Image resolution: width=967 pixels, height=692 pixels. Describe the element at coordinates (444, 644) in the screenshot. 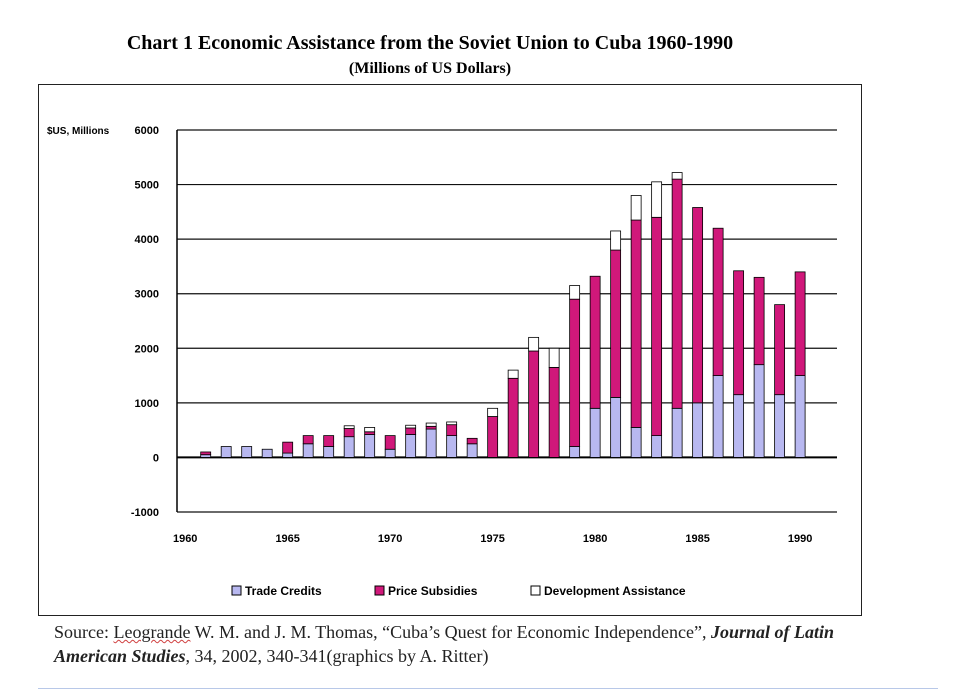

I see `source-journal: Journal of Latin American Studies` at that location.